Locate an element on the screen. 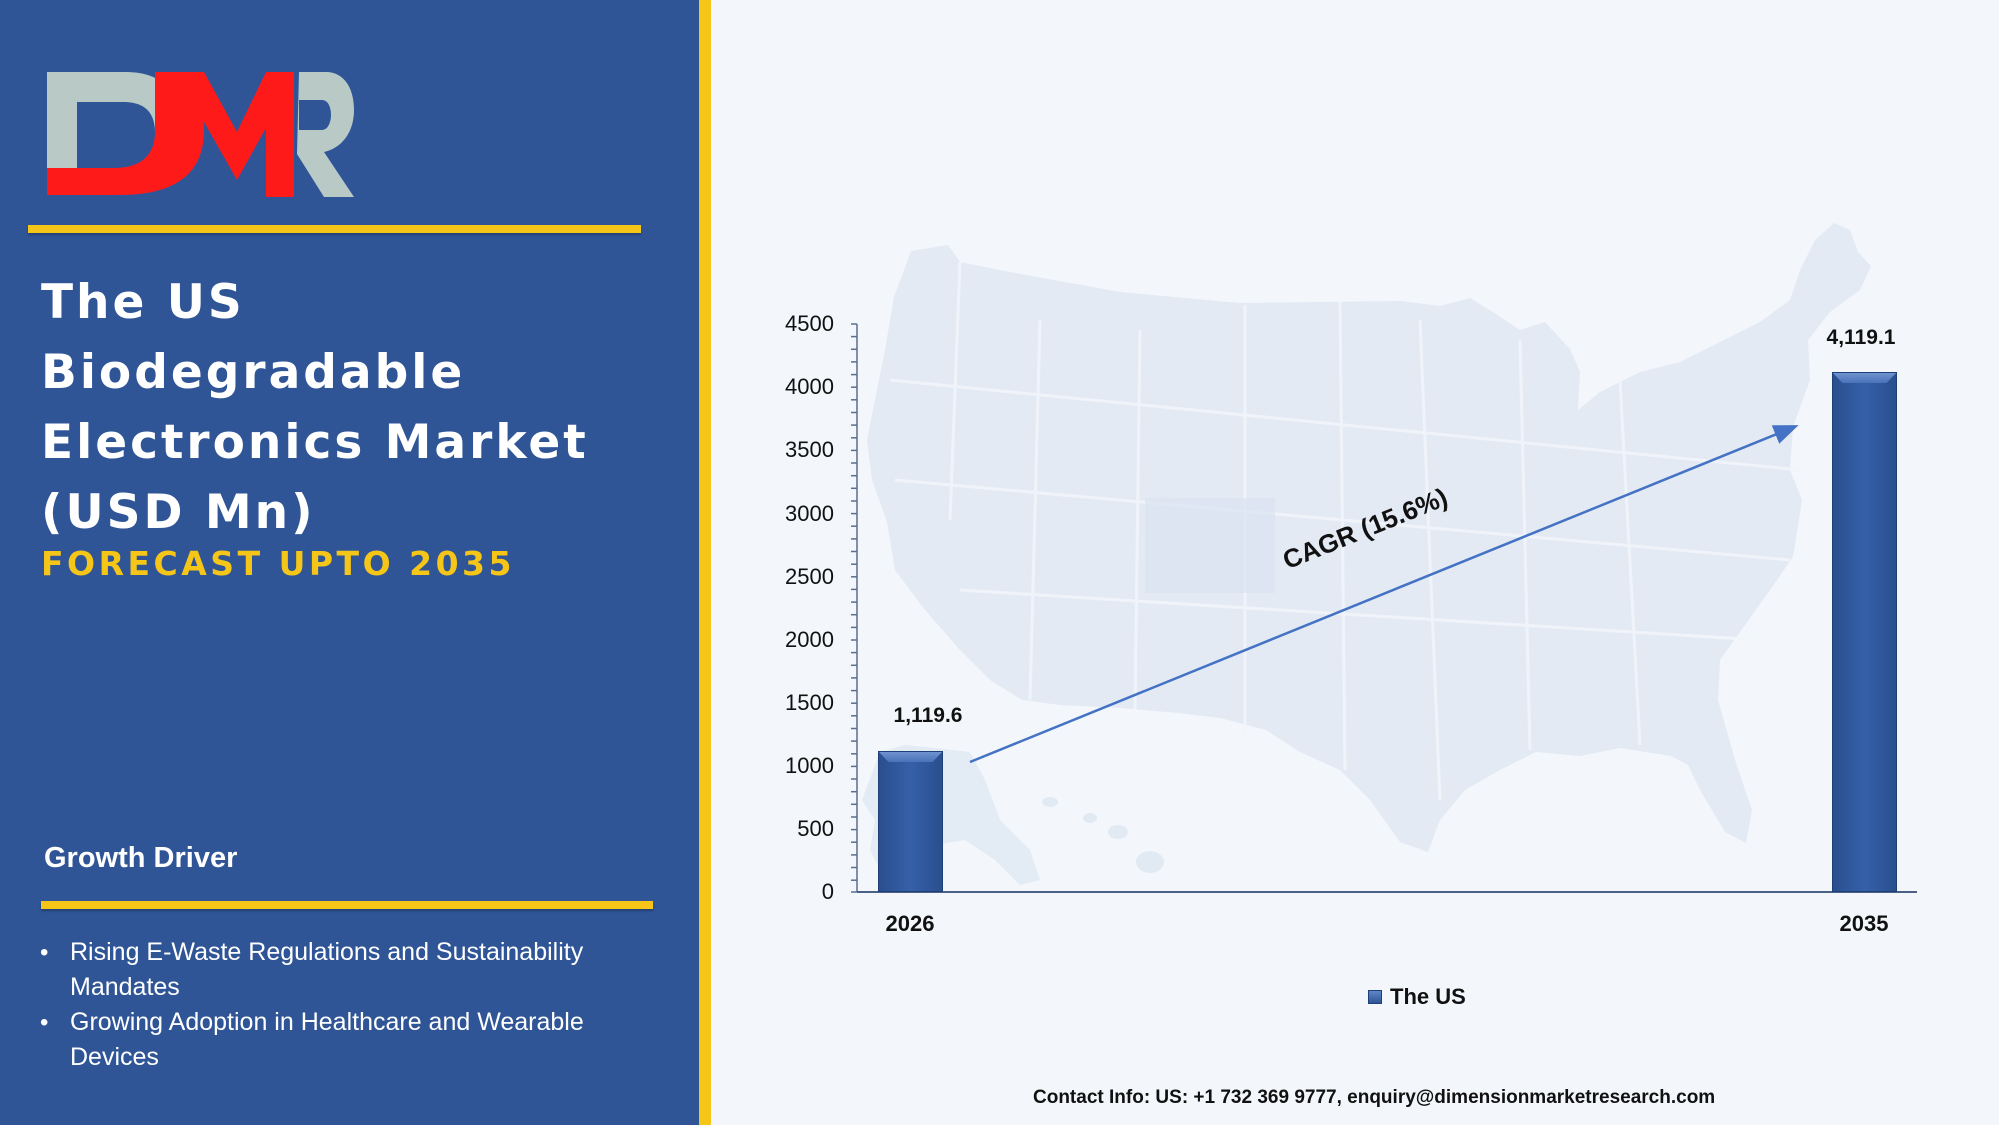 This screenshot has height=1127, width=1999. y-axis is located at coordinates (854, 608).